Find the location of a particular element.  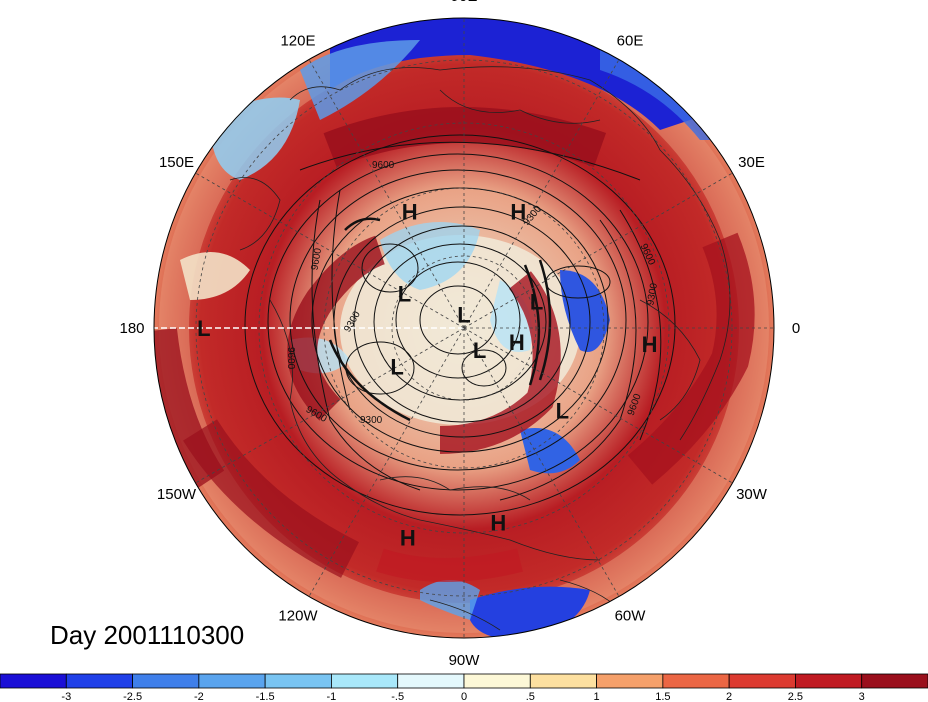

page-title: Day 2001110300 is located at coordinates (147, 635).